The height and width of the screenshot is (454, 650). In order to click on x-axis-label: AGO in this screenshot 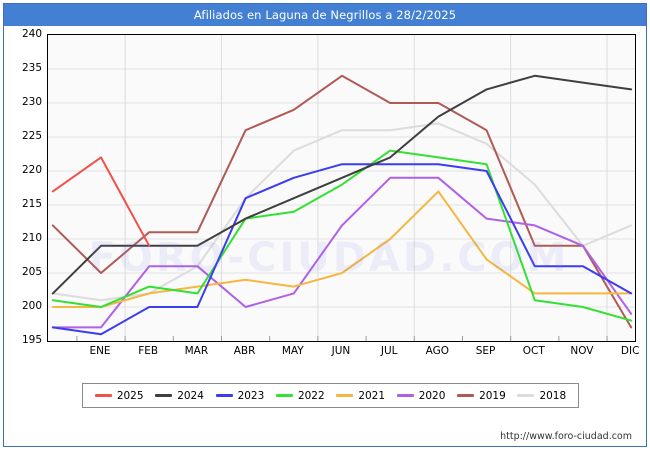, I will do `click(437, 351)`.